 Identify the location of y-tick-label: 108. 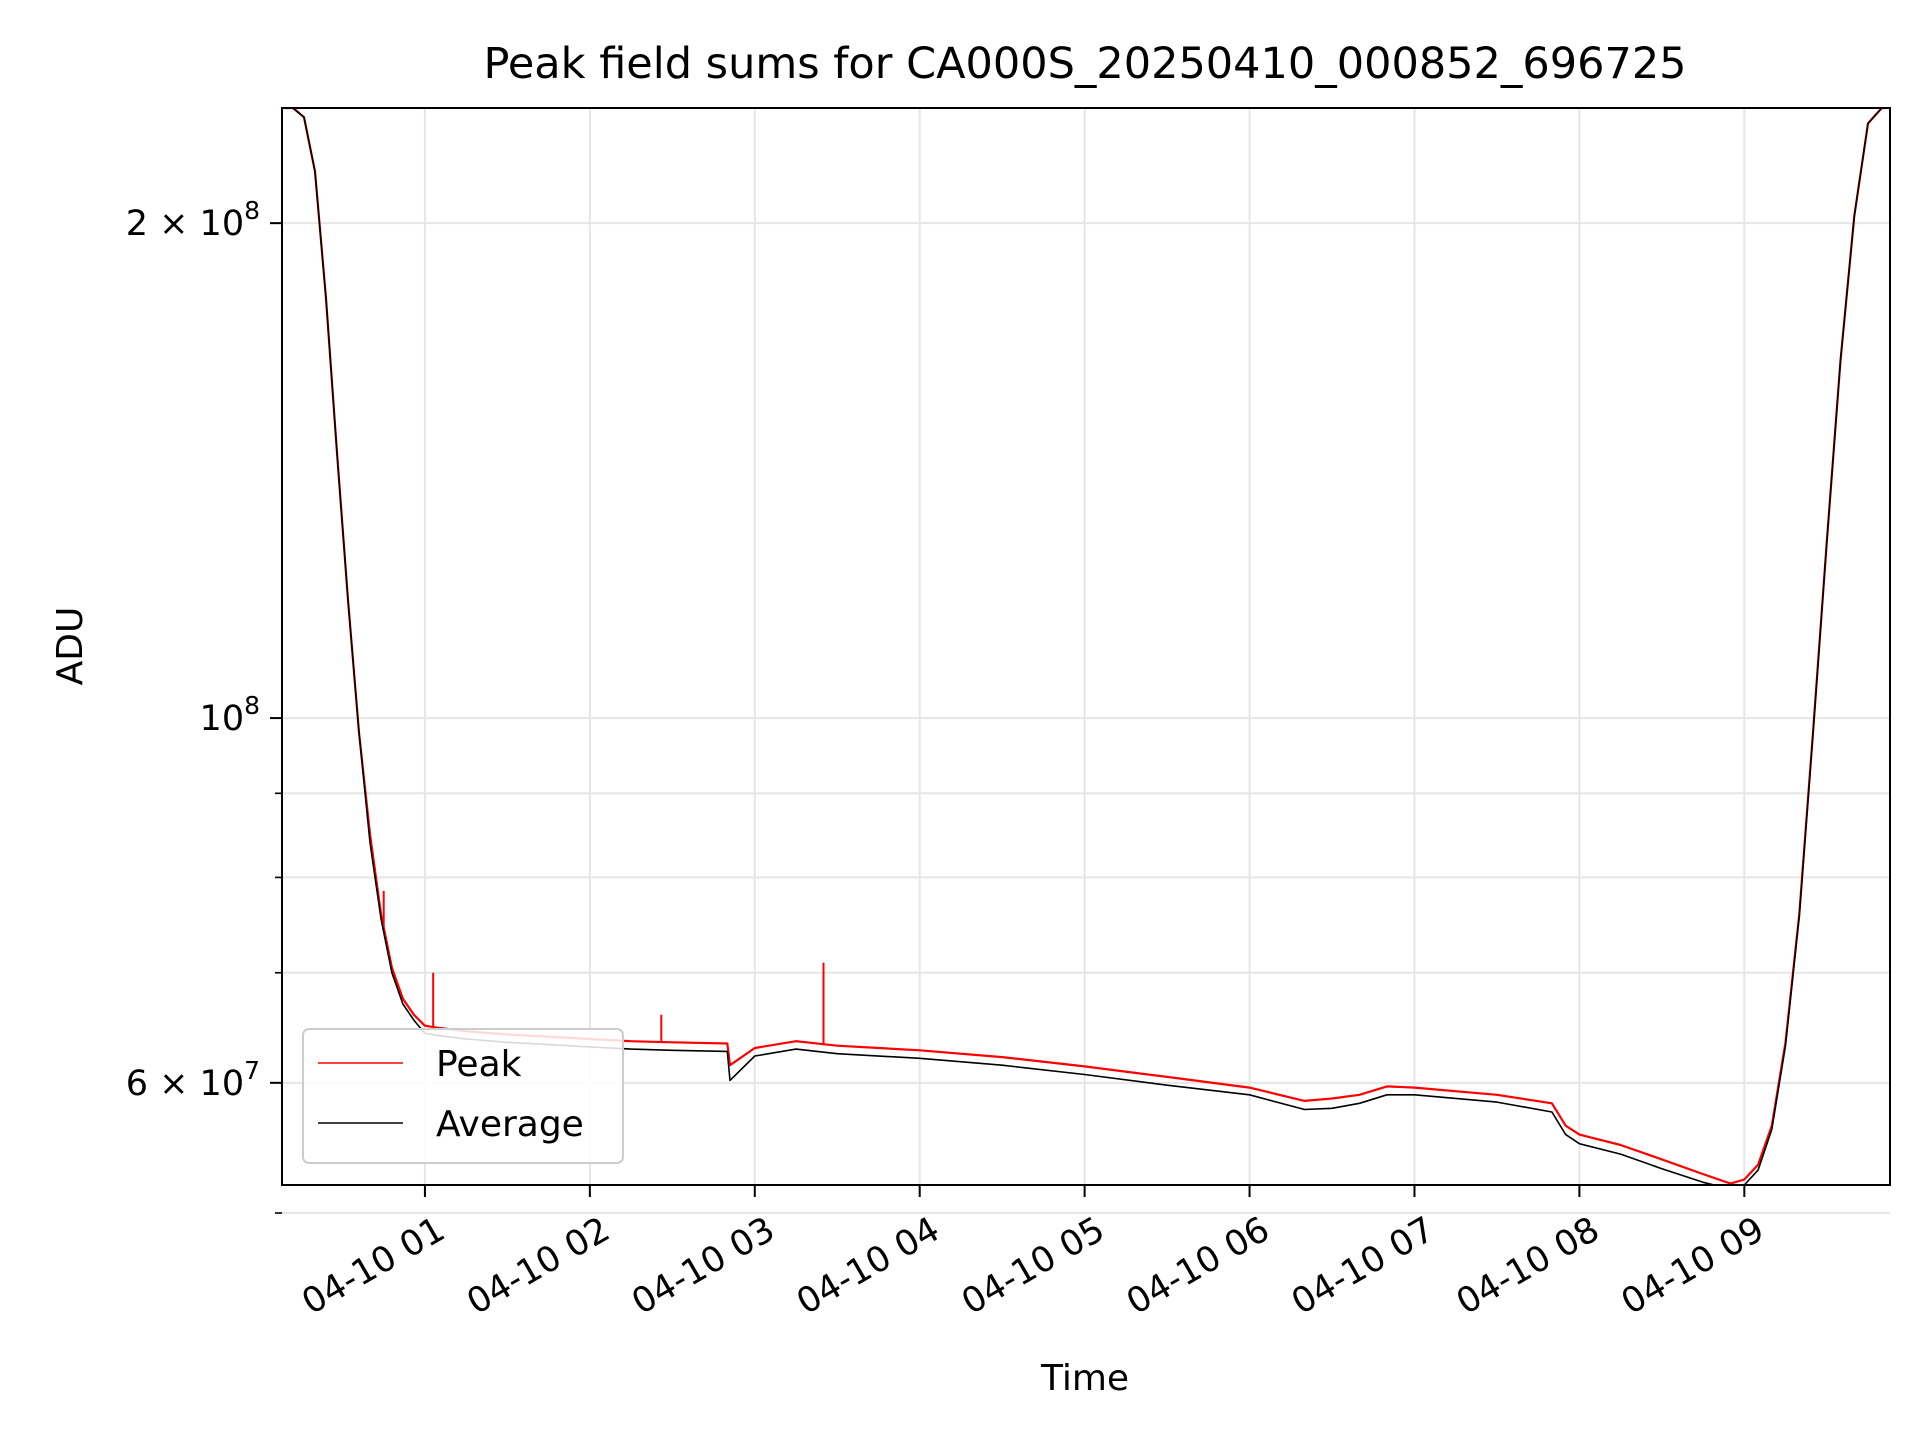
(230, 715).